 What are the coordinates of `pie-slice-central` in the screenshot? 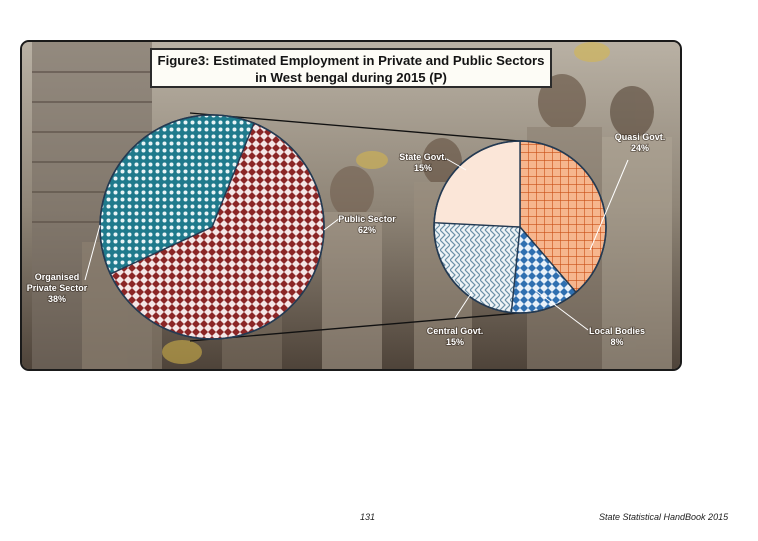 It's located at (477, 267).